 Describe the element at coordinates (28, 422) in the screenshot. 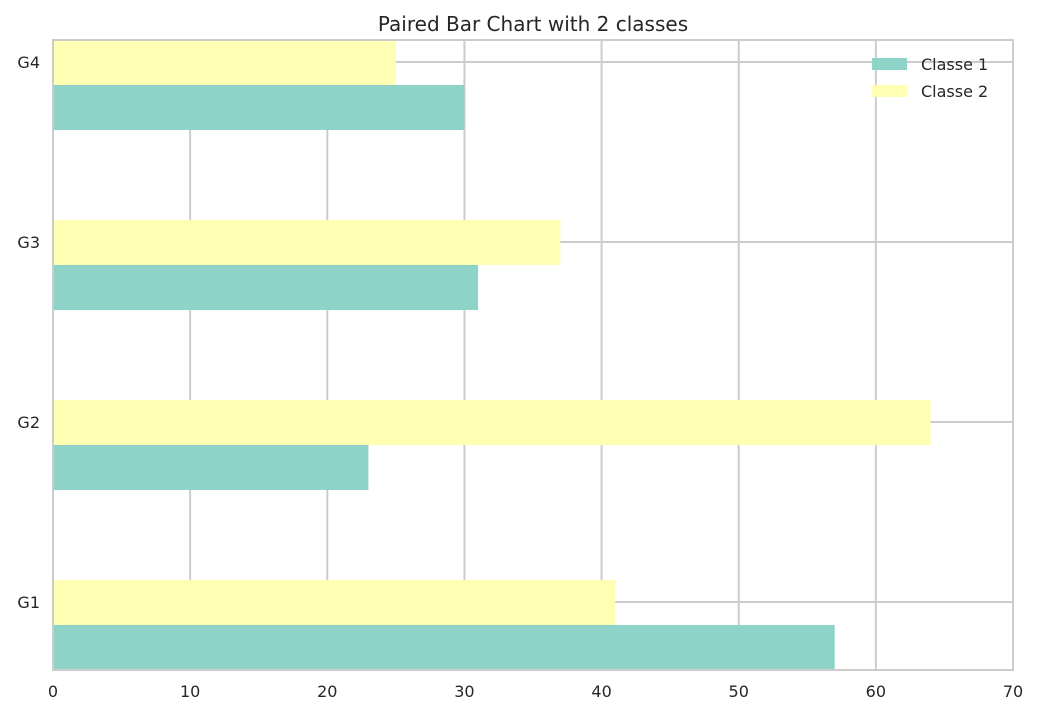

I see `y-tick-label: G2` at that location.